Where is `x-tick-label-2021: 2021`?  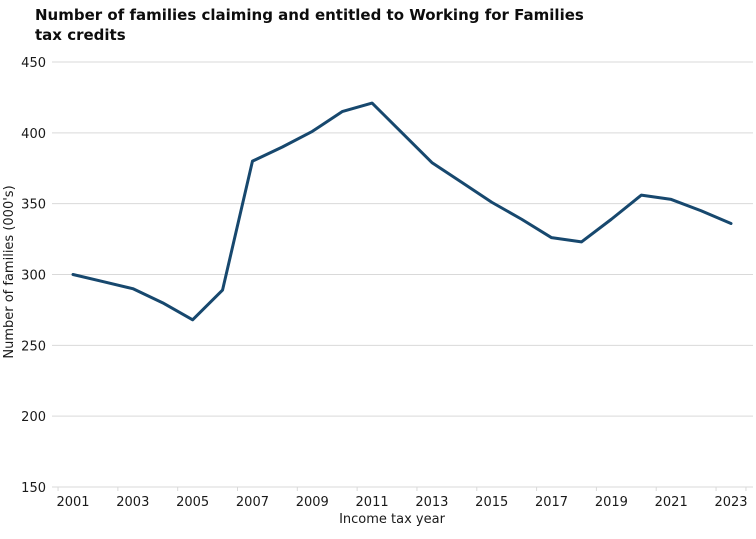 x-tick-label-2021: 2021 is located at coordinates (671, 502).